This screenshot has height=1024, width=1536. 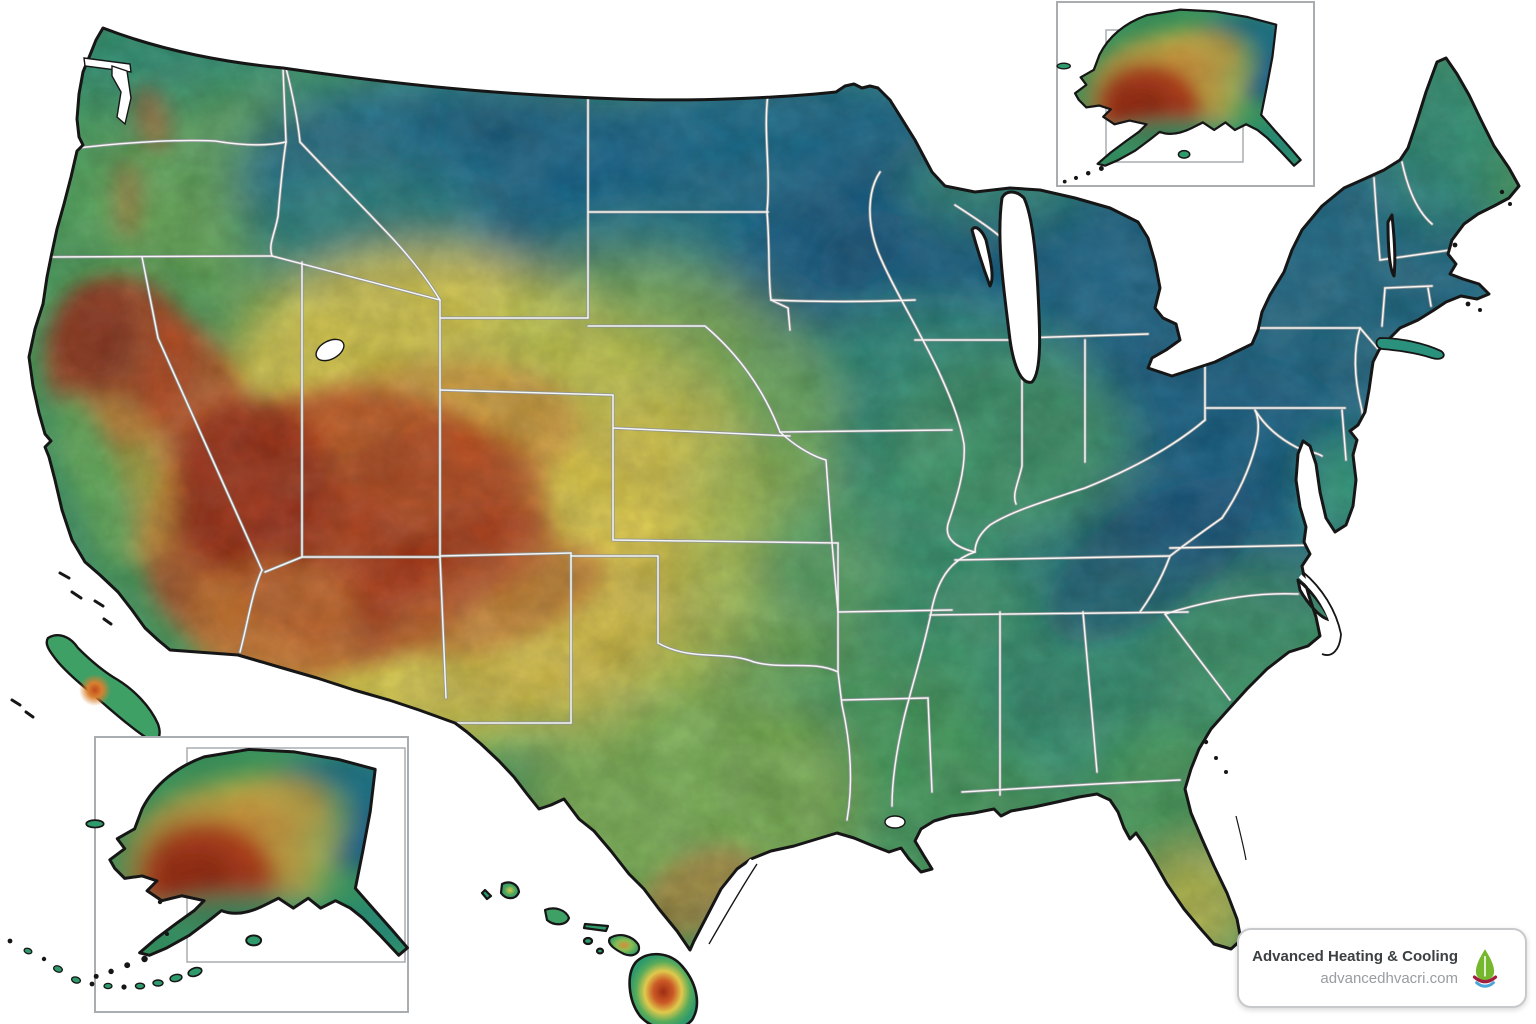 What do you see at coordinates (105, 944) in the screenshot?
I see `aleutian-islands` at bounding box center [105, 944].